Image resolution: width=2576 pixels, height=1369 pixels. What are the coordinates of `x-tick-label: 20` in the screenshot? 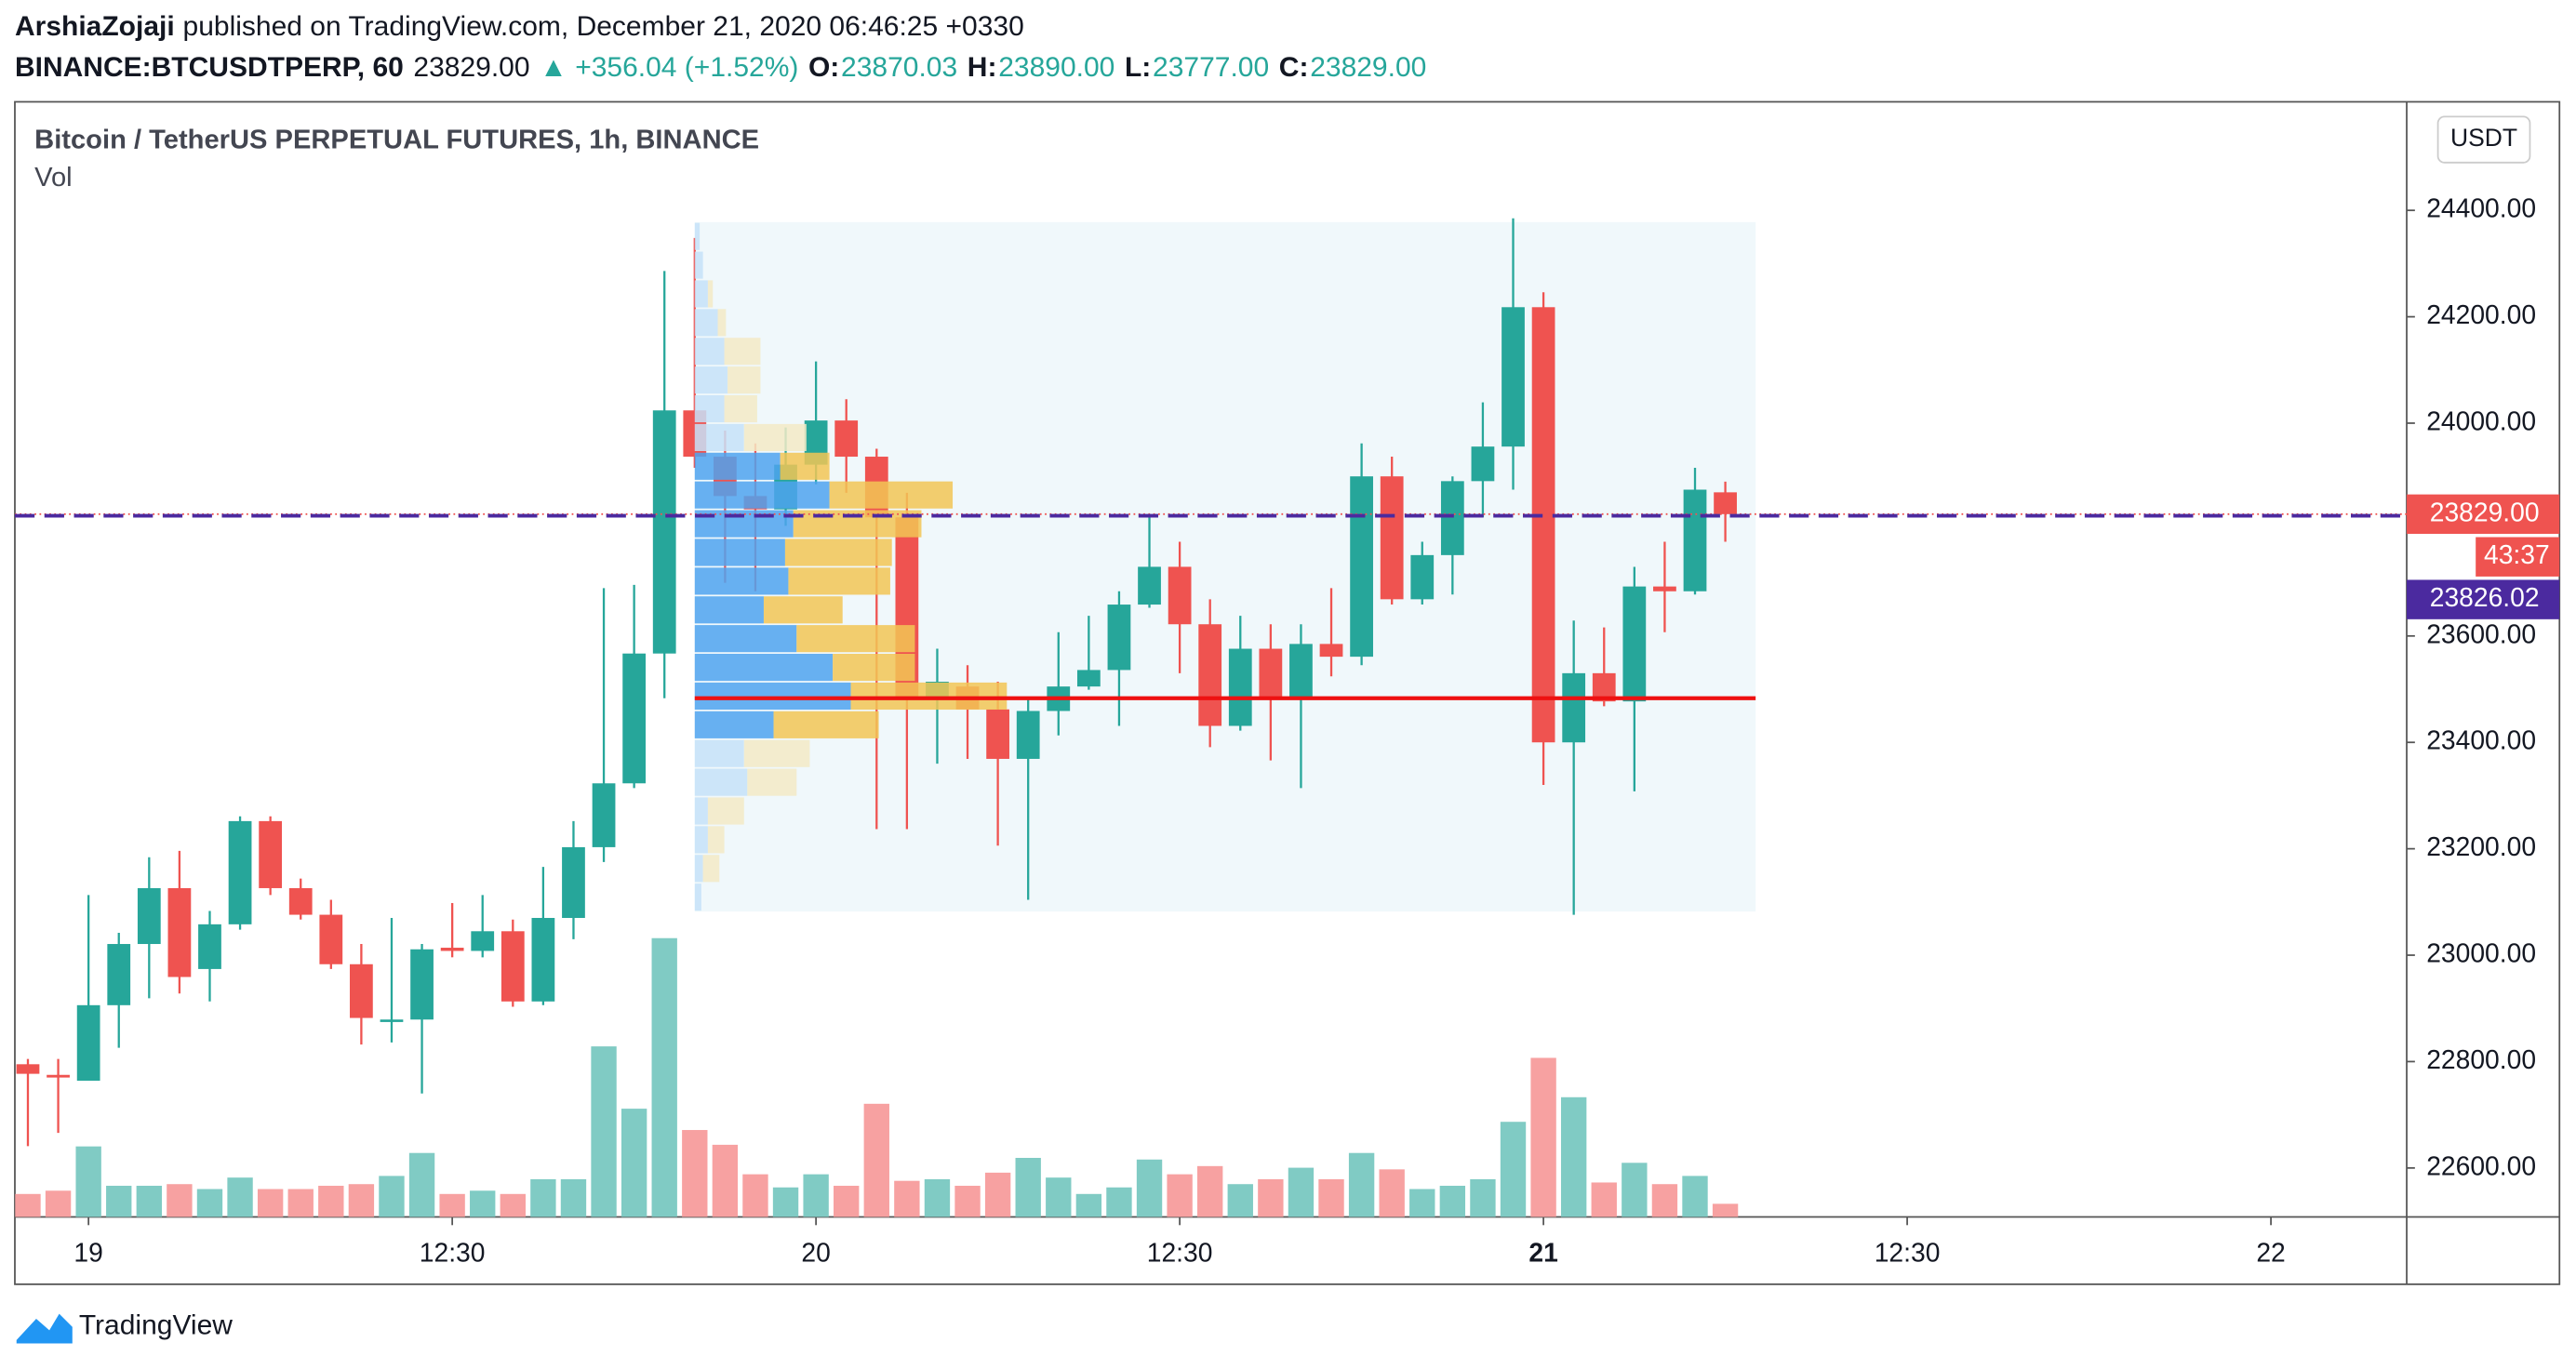 It's located at (815, 1253).